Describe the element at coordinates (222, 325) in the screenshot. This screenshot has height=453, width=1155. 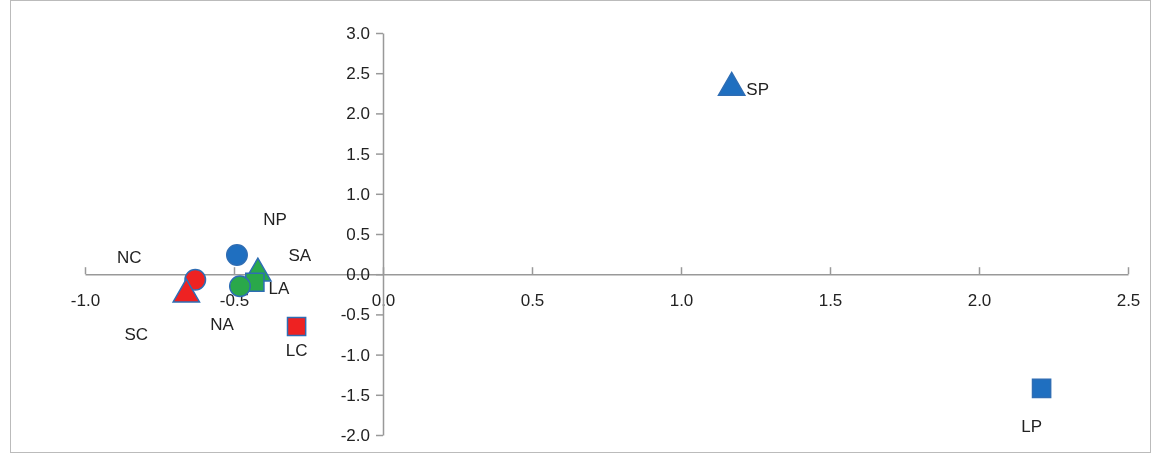
I see `series-label: NA` at that location.